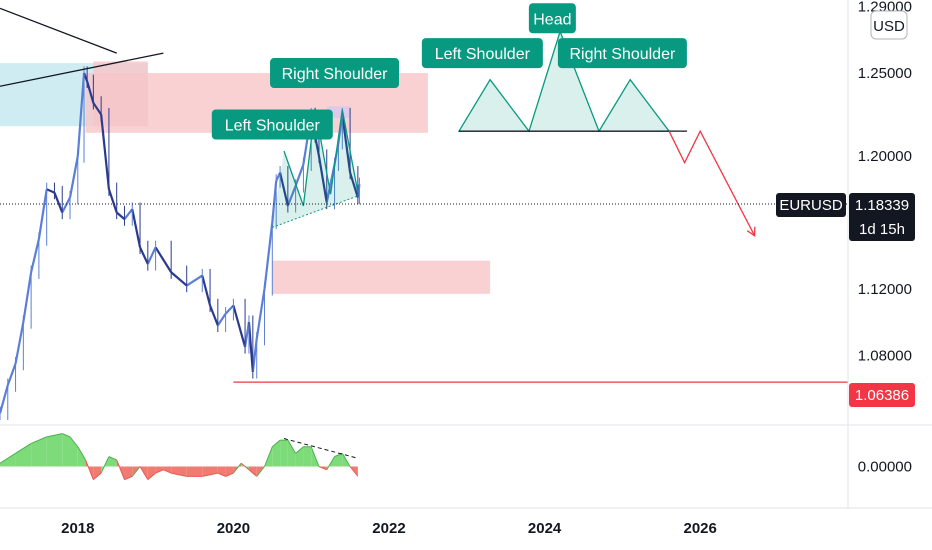 This screenshot has width=932, height=550. Describe the element at coordinates (233, 528) in the screenshot. I see `time-tick-label: 2020` at that location.